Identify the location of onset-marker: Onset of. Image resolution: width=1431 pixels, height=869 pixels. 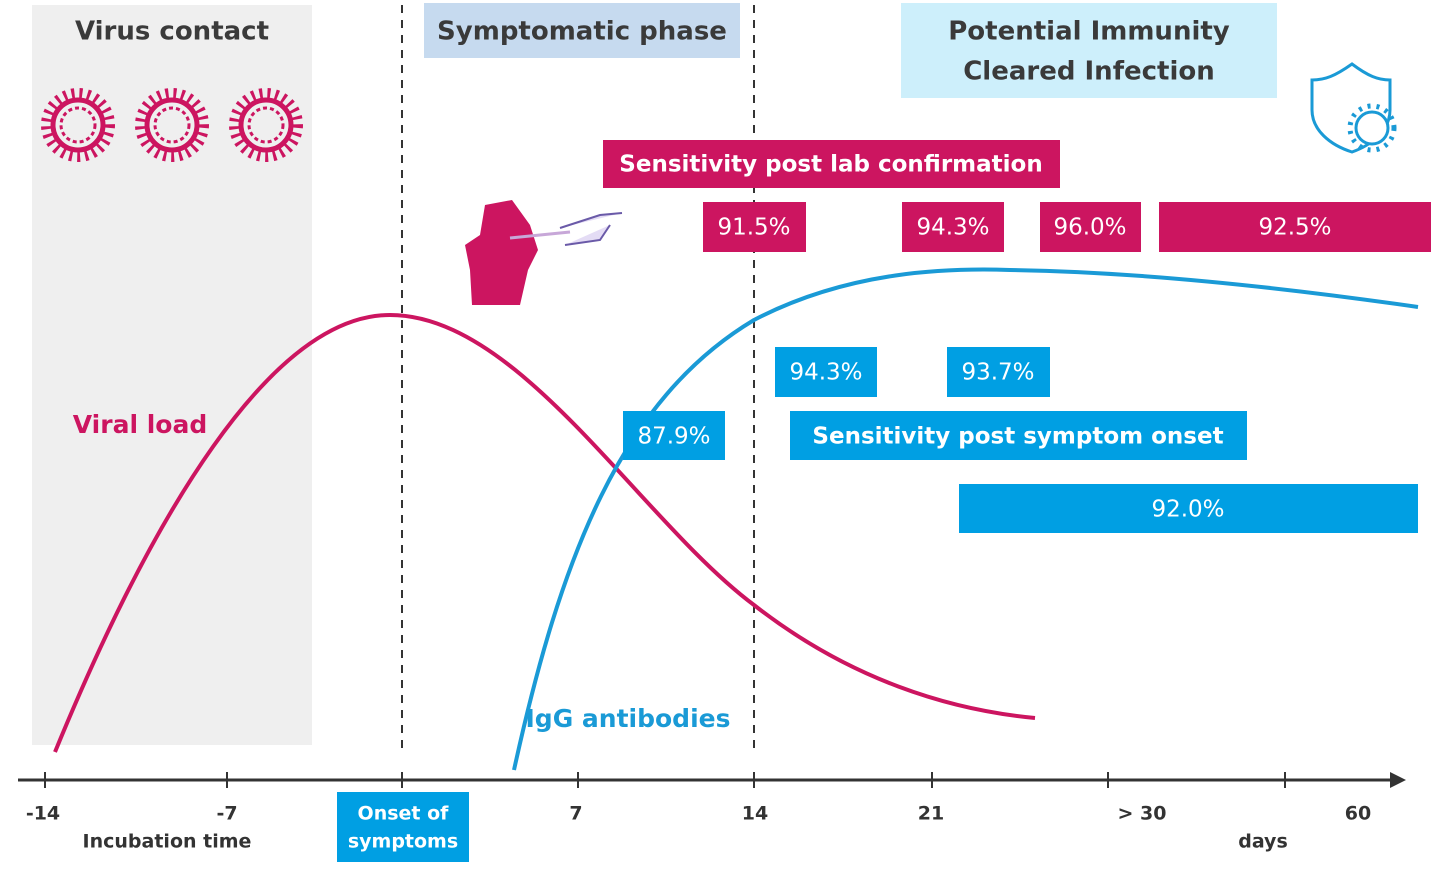
(404, 814).